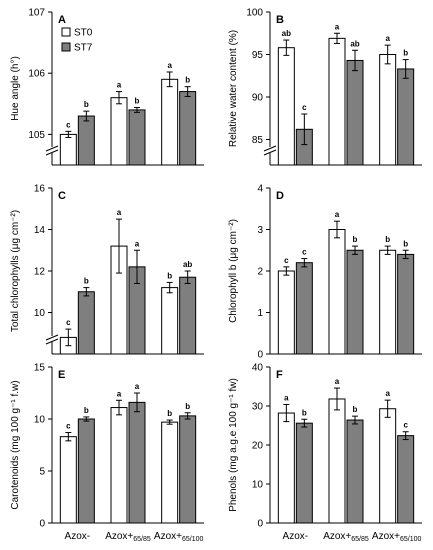 This screenshot has width=433, height=550. I want to click on x-category-label: Azox-, so click(78, 536).